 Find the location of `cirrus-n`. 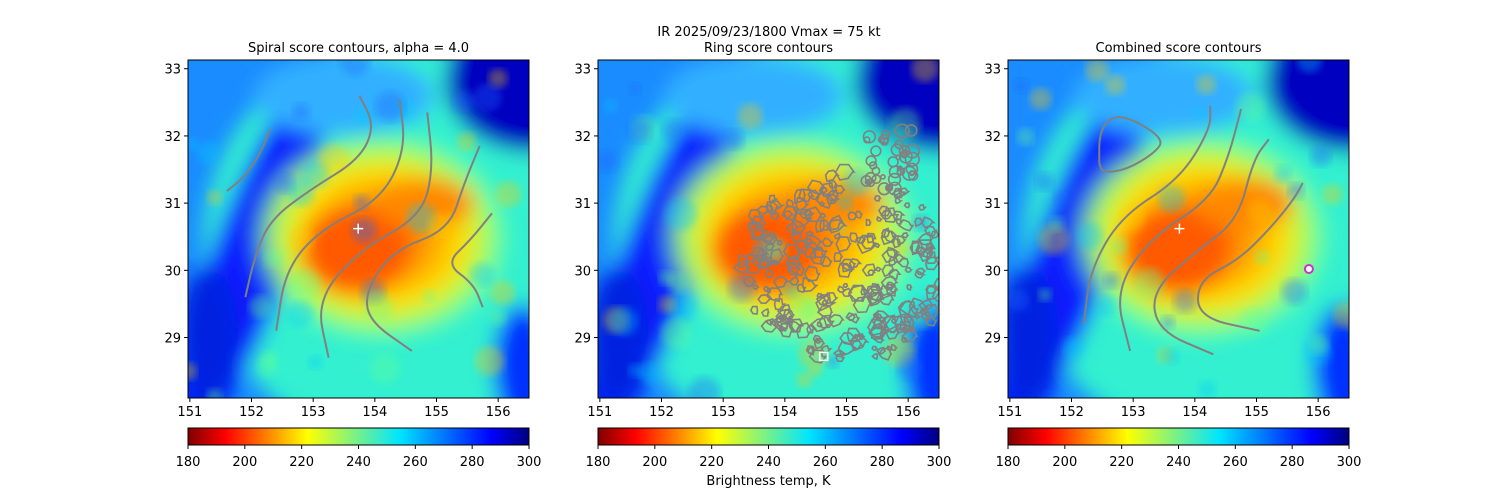

cirrus-n is located at coordinates (754, 98).